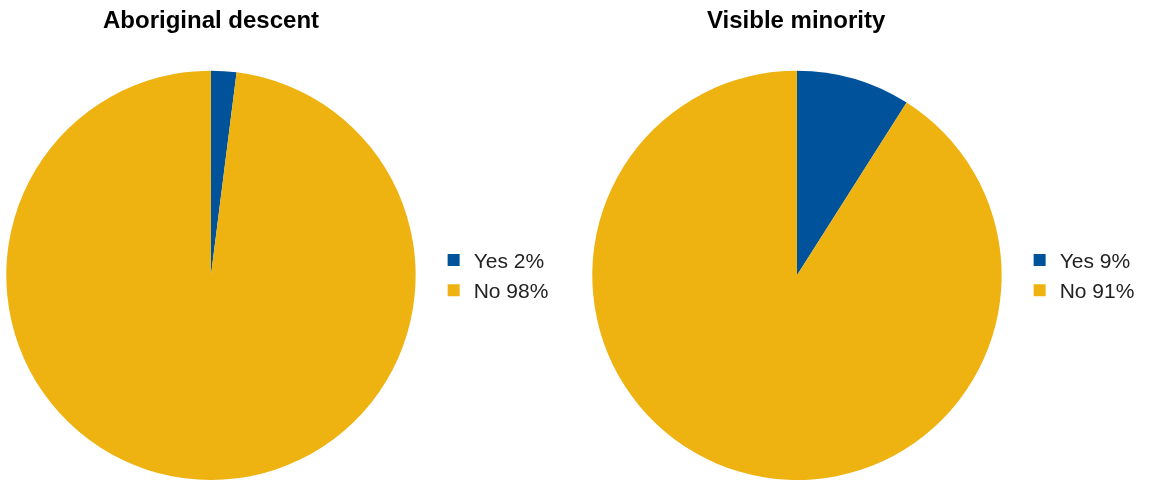 Image resolution: width=1172 pixels, height=480 pixels. Describe the element at coordinates (796, 19) in the screenshot. I see `chart-title: Visible minority` at that location.